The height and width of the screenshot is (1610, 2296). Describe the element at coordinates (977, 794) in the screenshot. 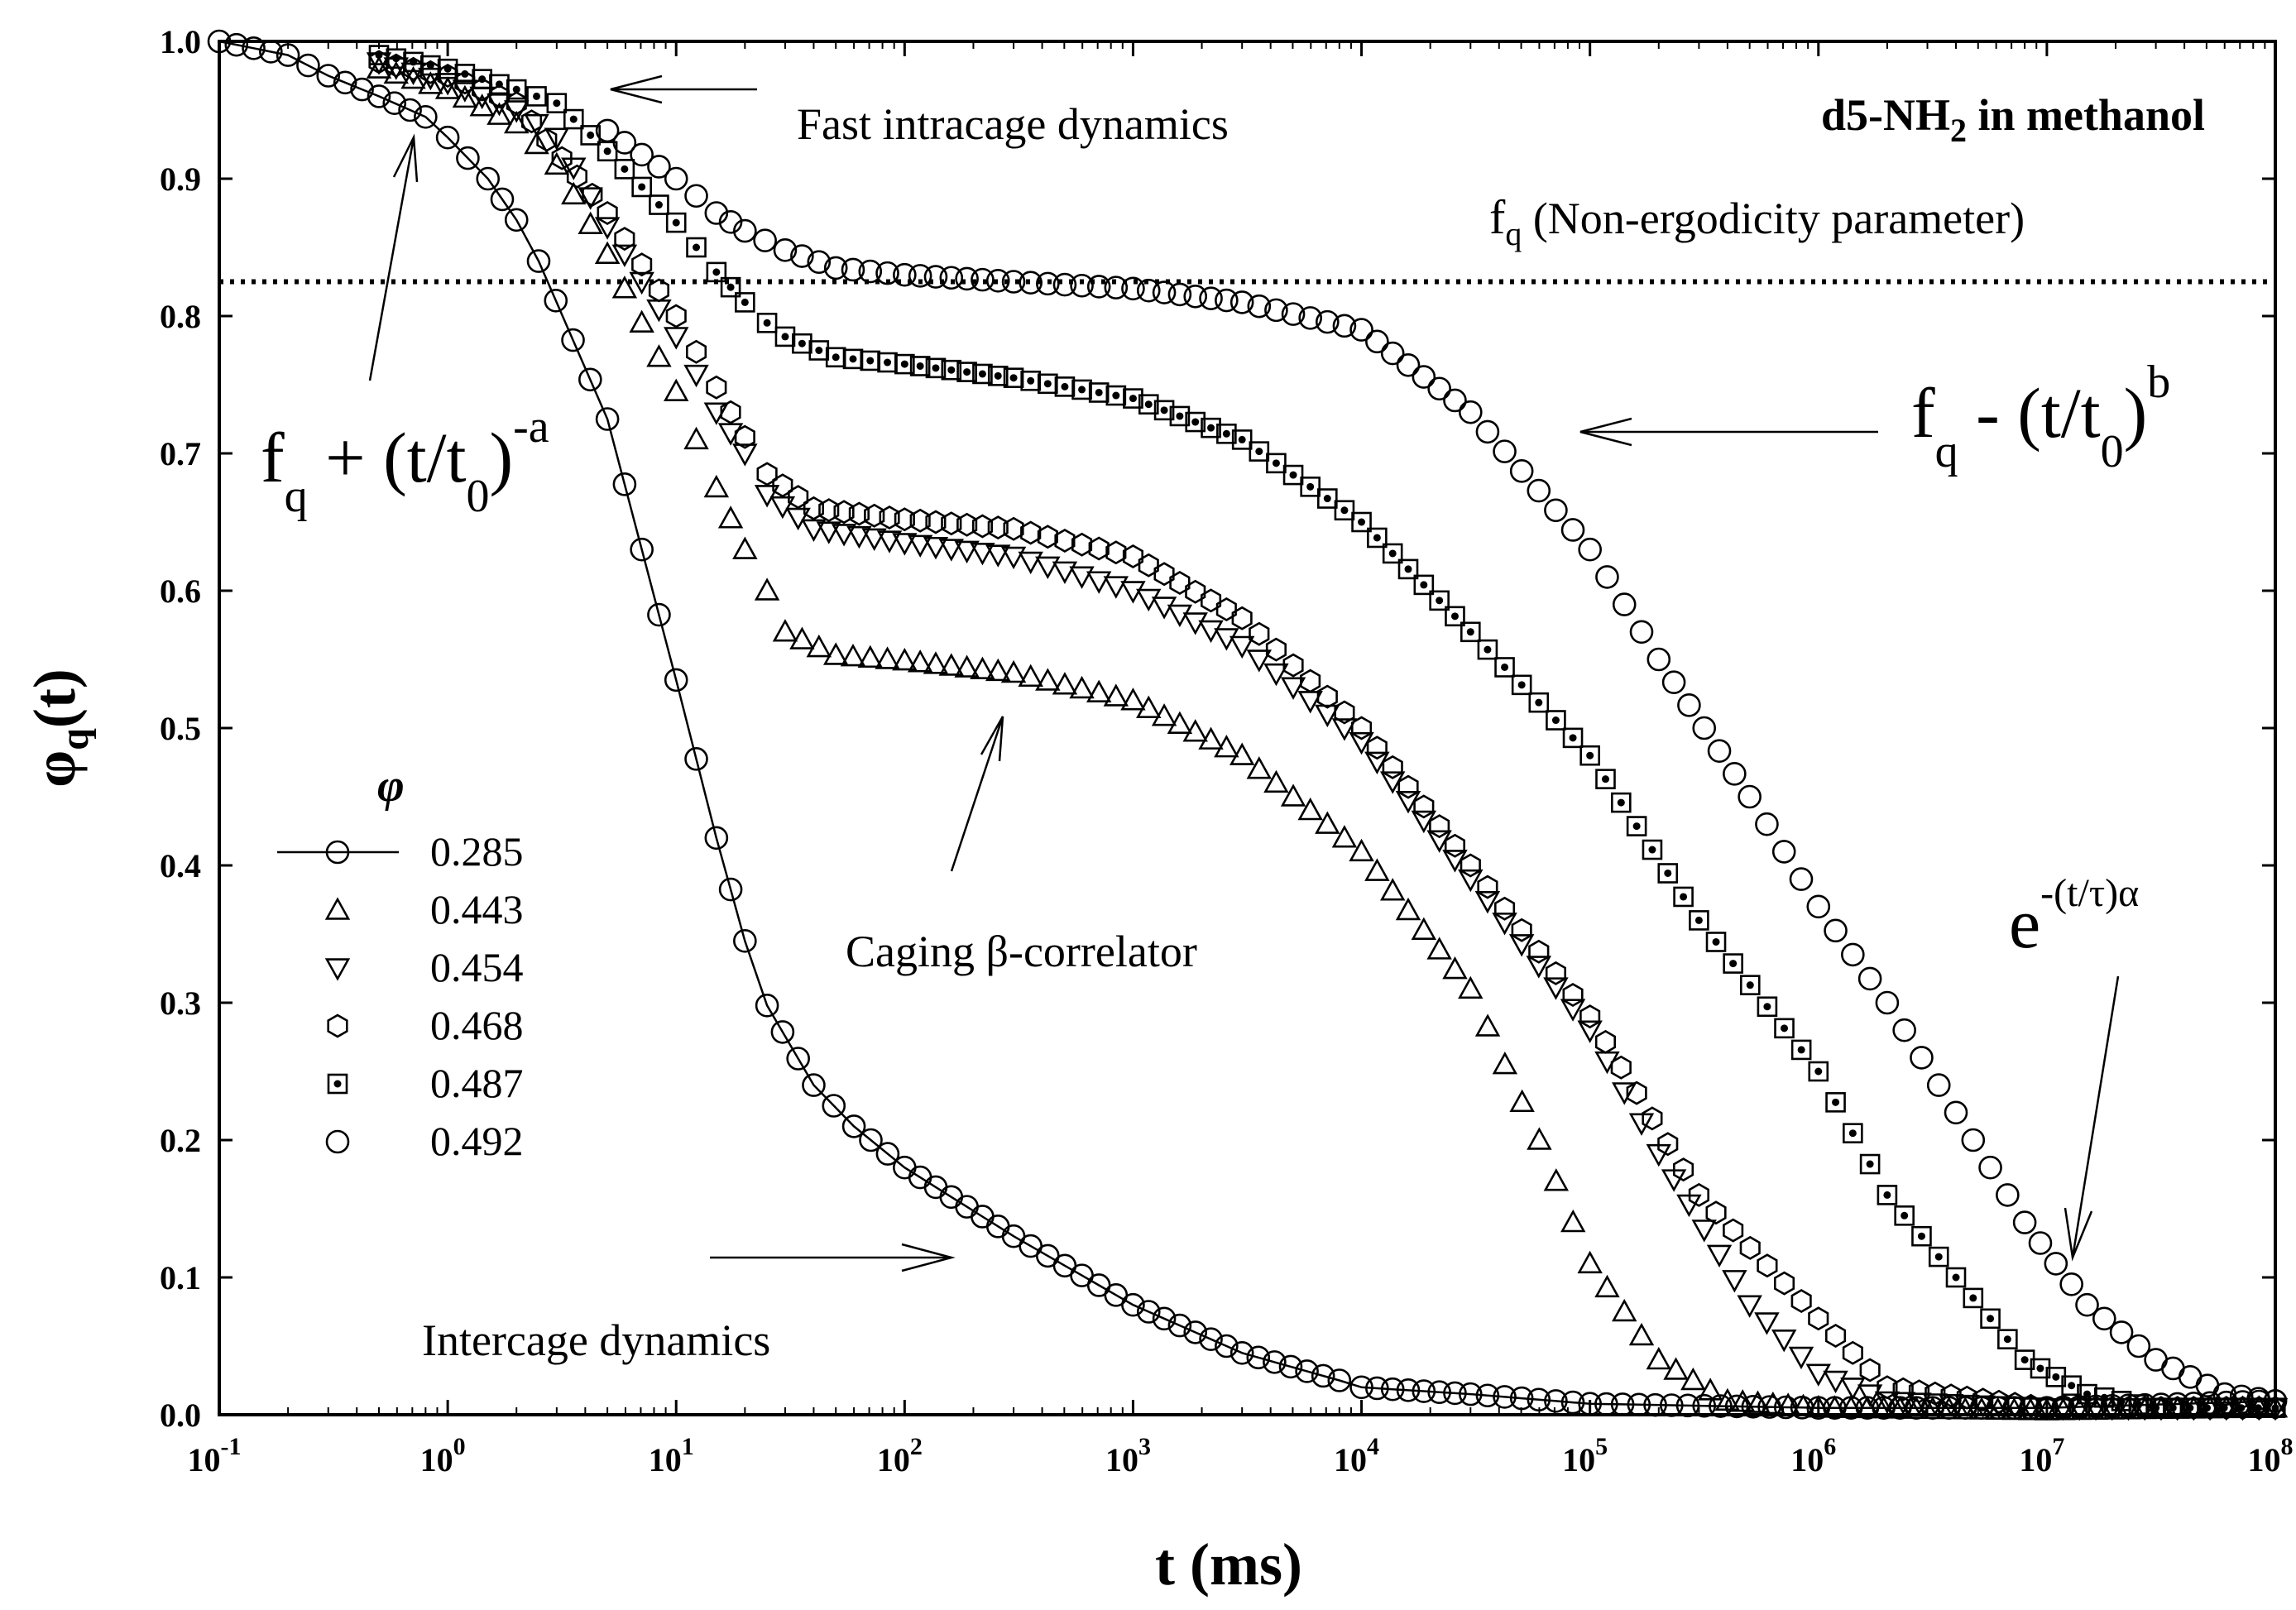

I see `arrow-caging` at that location.